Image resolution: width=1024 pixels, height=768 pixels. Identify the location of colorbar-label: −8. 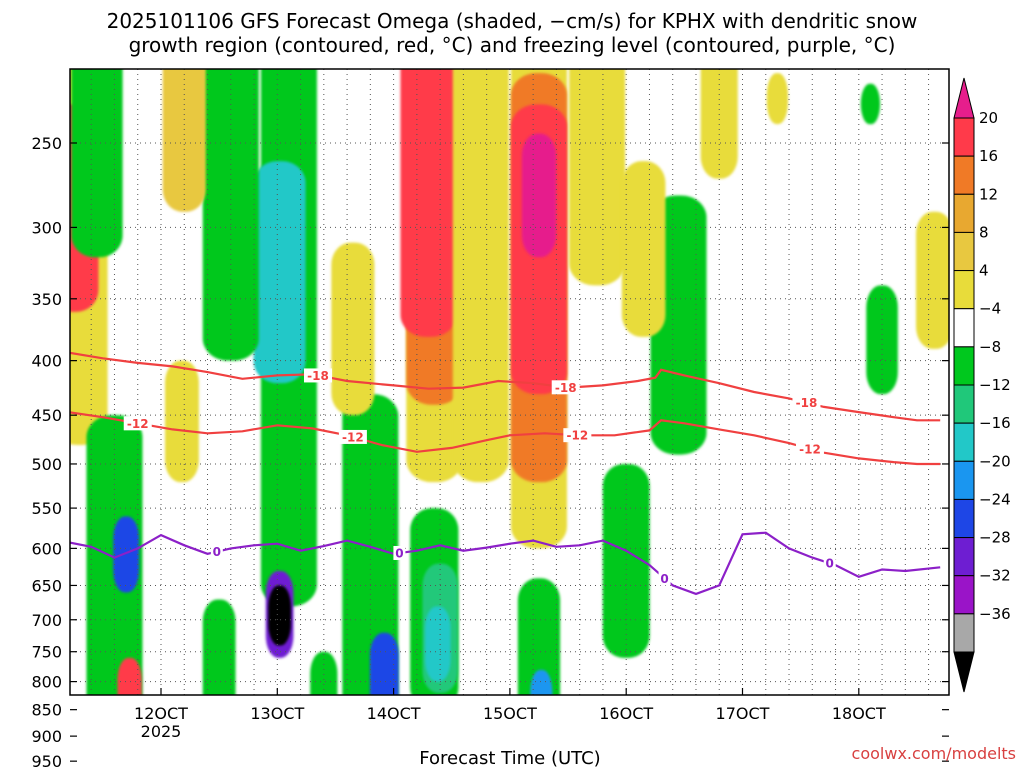
(990, 347).